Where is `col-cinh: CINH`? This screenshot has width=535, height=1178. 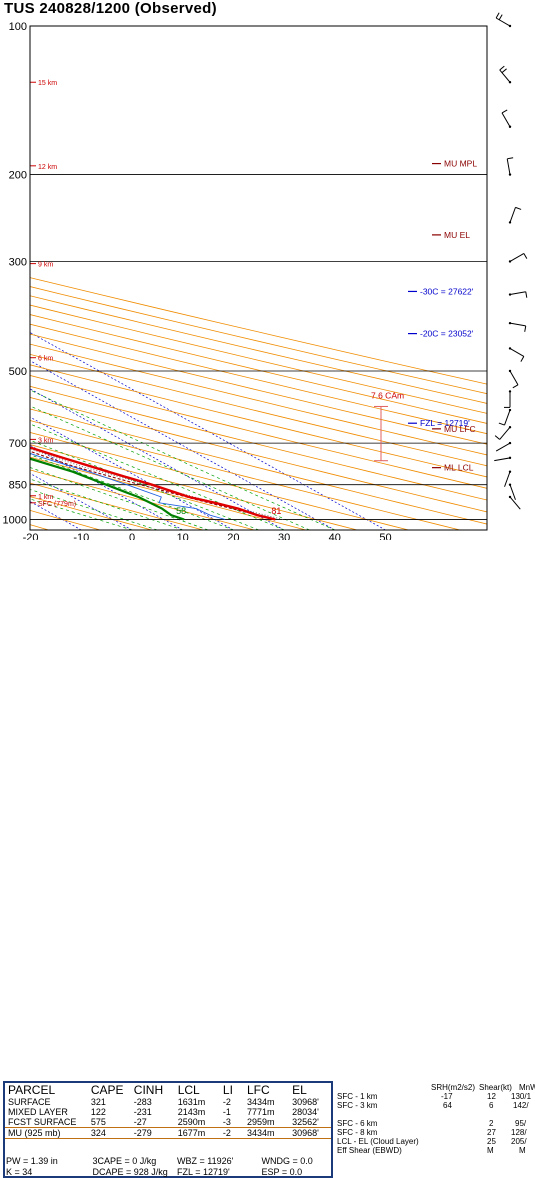 col-cinh: CINH is located at coordinates (148, 1090).